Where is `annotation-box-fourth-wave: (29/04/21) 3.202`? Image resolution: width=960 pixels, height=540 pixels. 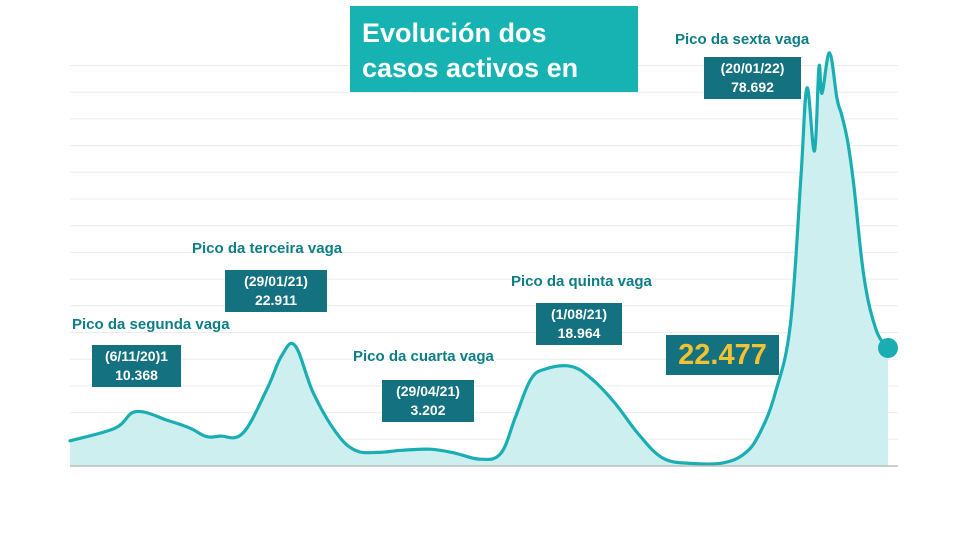
annotation-box-fourth-wave: (29/04/21) 3.202 is located at coordinates (428, 401).